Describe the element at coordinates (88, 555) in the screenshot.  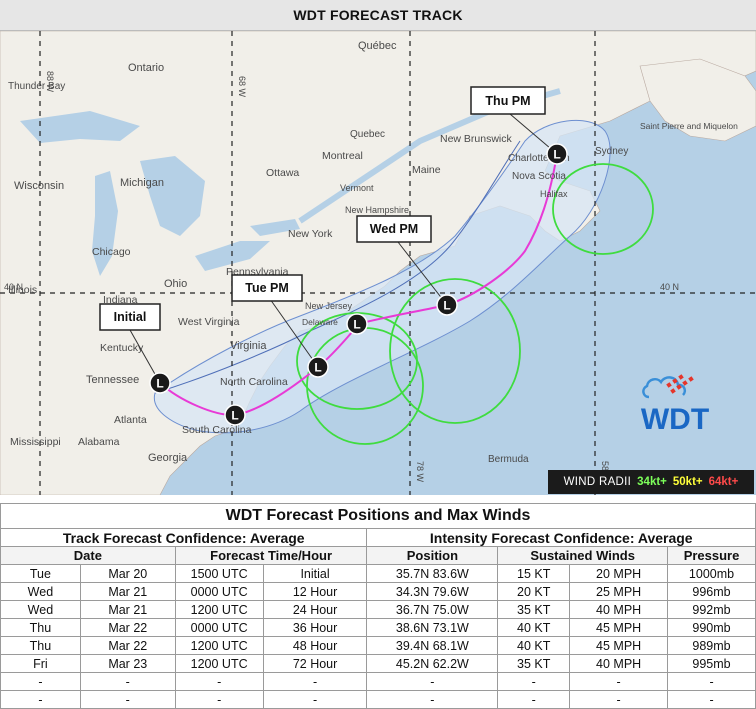
I see `column-header-date: Date` at that location.